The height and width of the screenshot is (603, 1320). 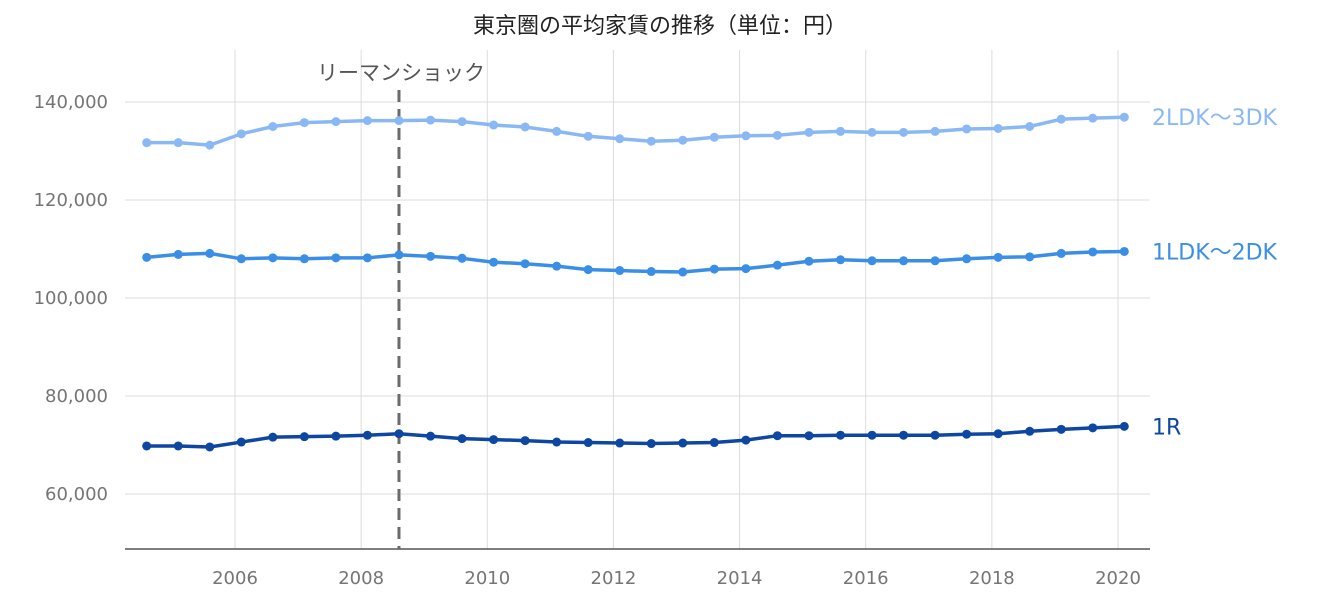 I want to click on y-tick-label: 80,000, so click(x=76, y=396).